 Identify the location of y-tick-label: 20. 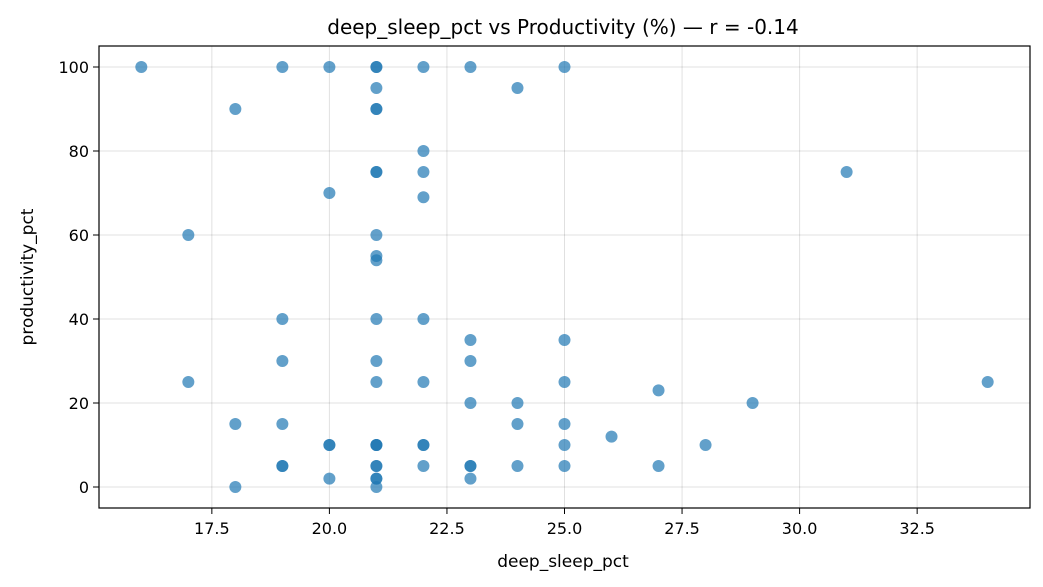
(79, 403).